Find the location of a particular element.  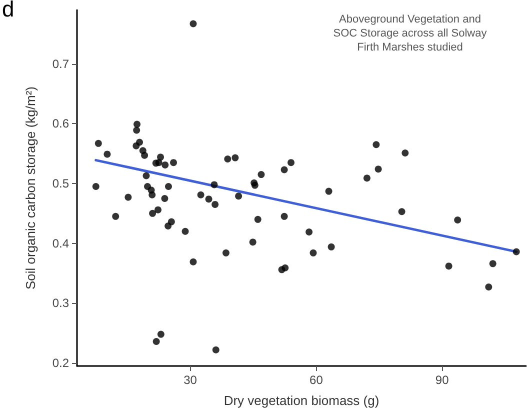

y-tick-label: 0.6 is located at coordinates (61, 123).